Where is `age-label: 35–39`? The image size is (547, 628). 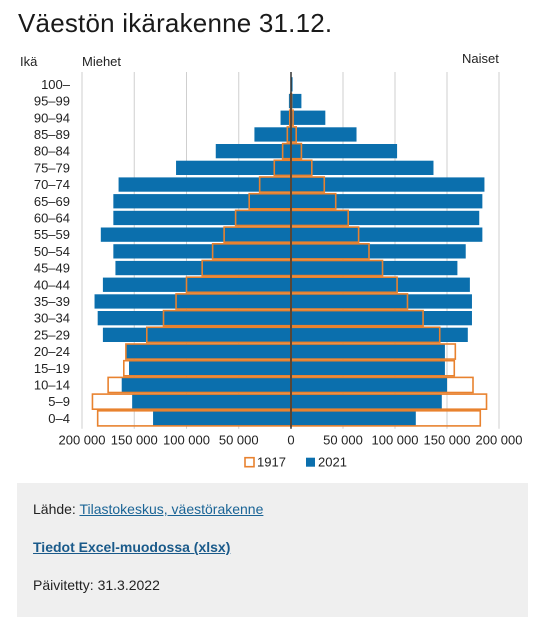 age-label: 35–39 is located at coordinates (52, 301).